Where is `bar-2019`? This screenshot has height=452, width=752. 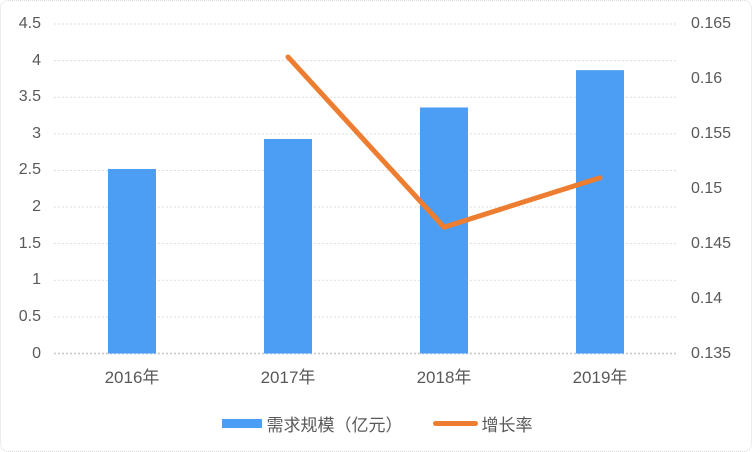
bar-2019 is located at coordinates (600, 212).